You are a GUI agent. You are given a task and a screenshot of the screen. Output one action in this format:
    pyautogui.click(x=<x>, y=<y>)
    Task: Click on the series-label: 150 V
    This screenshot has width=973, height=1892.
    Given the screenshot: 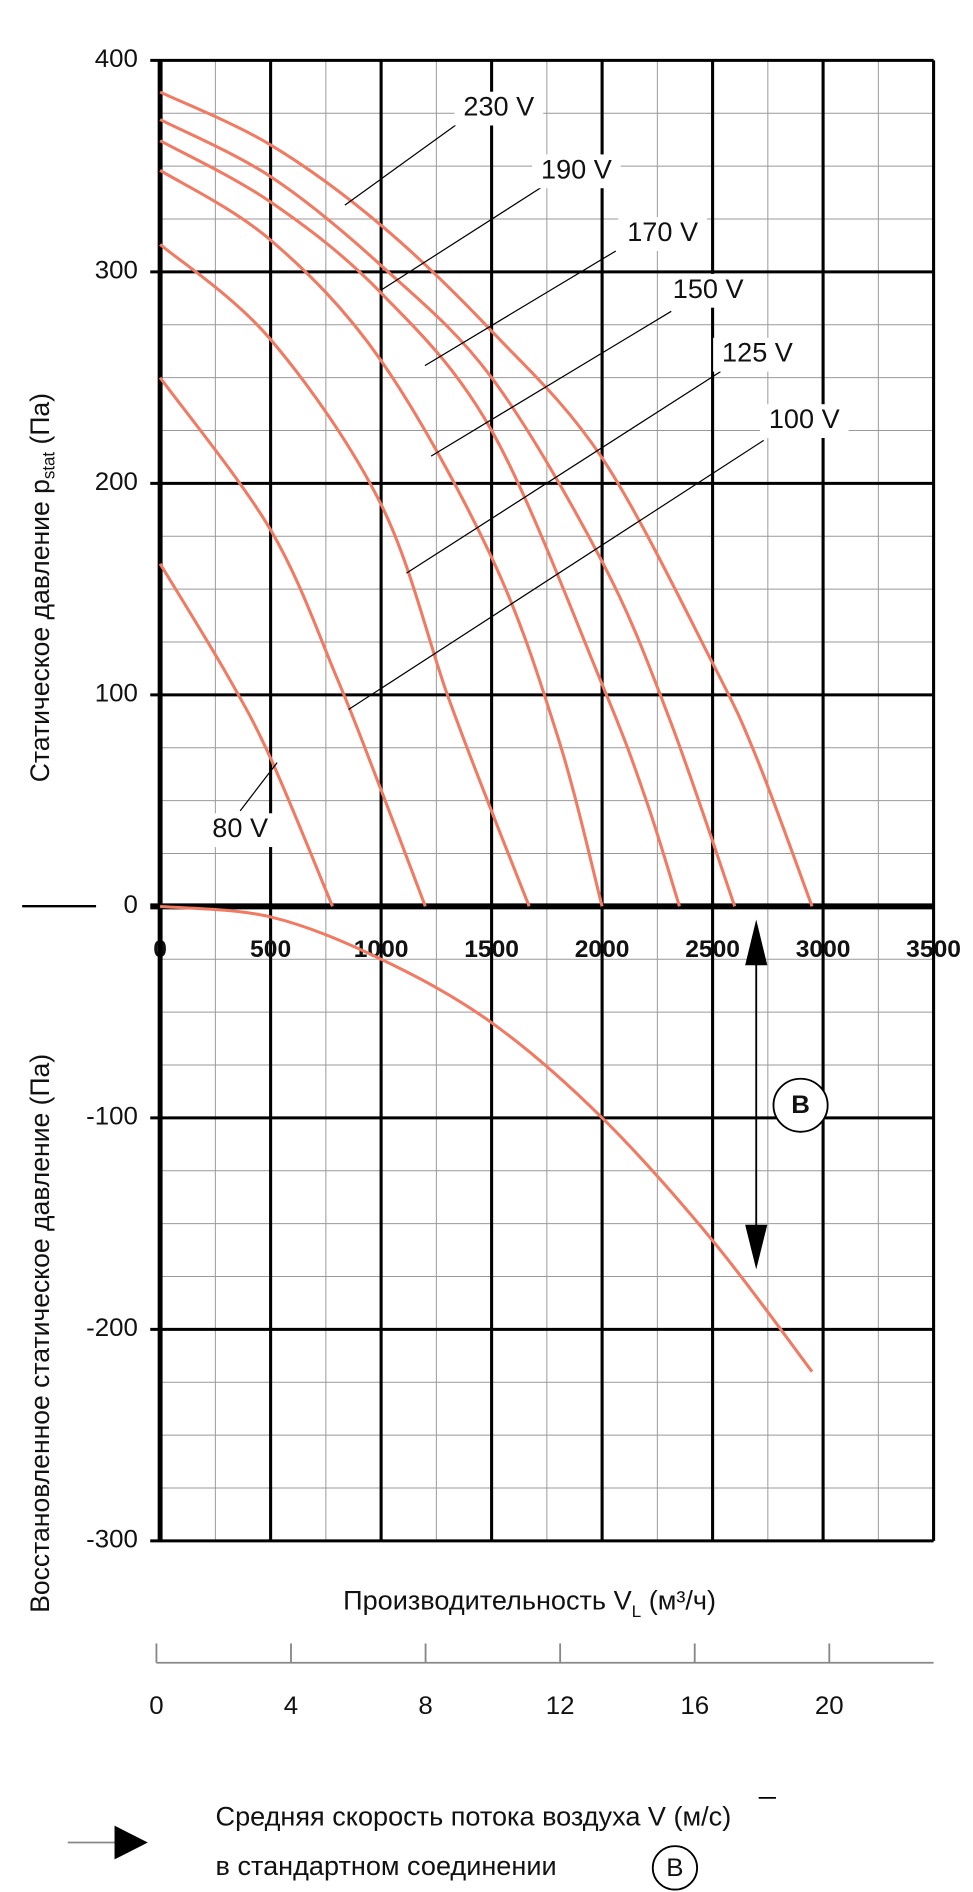 What is the action you would take?
    pyautogui.click(x=708, y=289)
    